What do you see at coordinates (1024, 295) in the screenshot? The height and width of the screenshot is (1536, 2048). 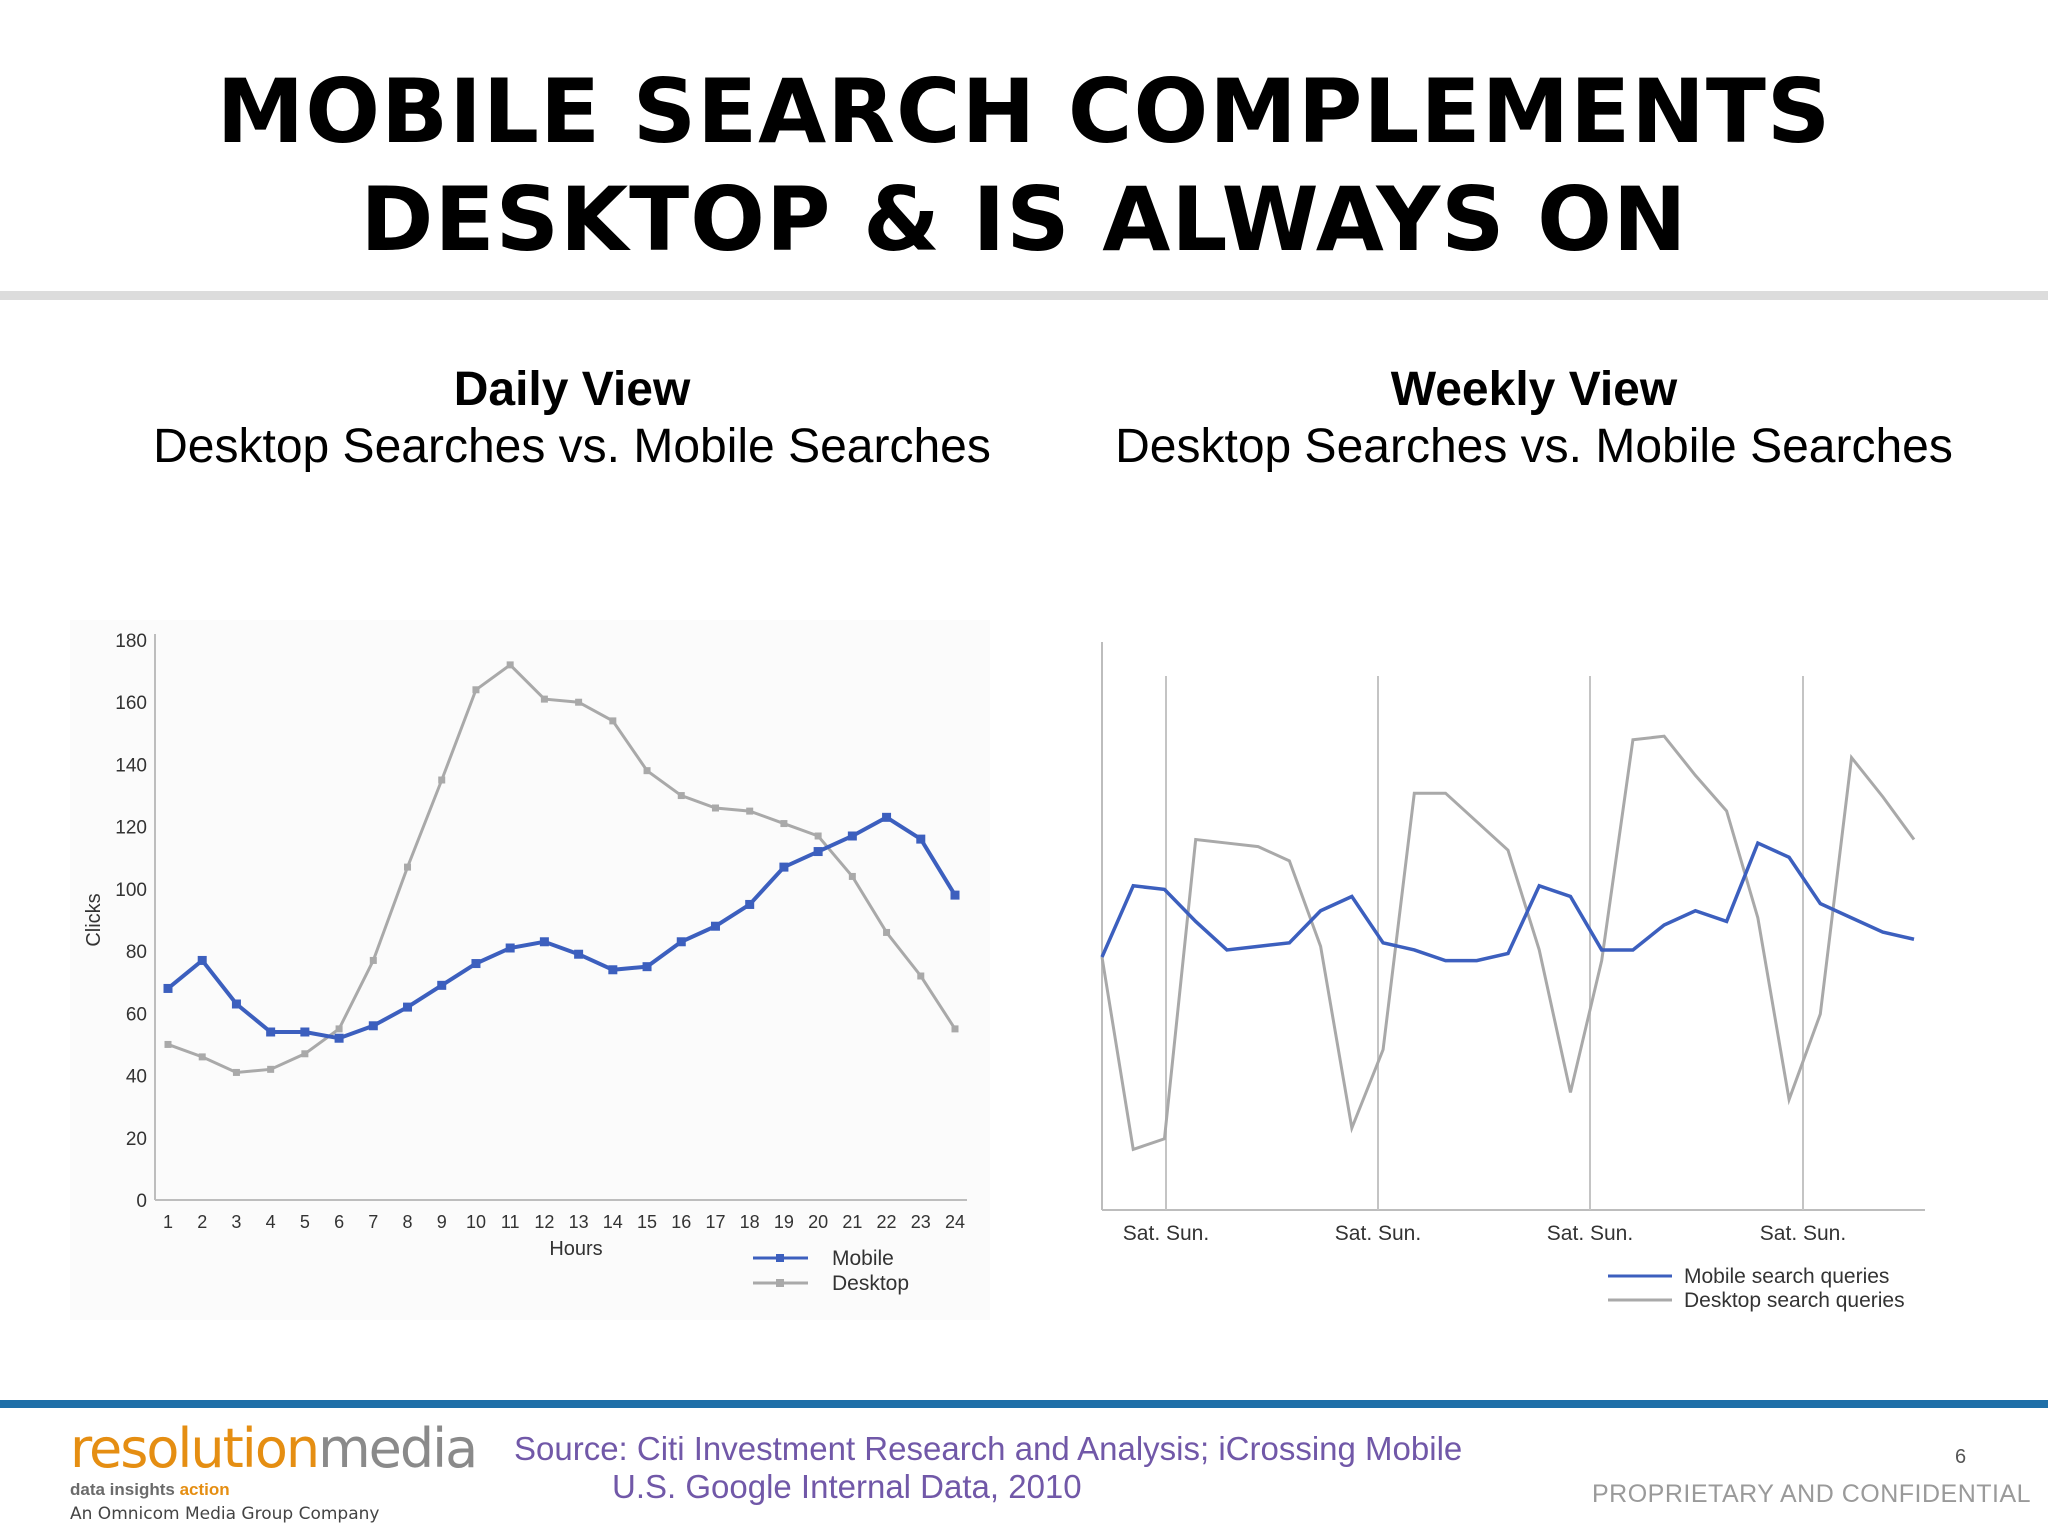 I see `title-divider` at bounding box center [1024, 295].